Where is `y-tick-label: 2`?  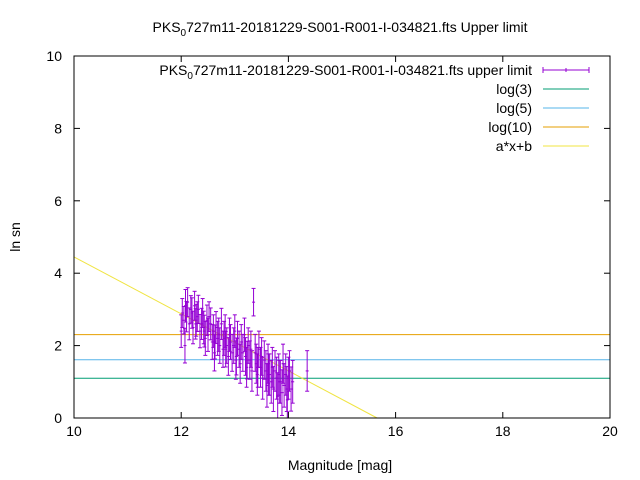
y-tick-label: 2 is located at coordinates (58, 346).